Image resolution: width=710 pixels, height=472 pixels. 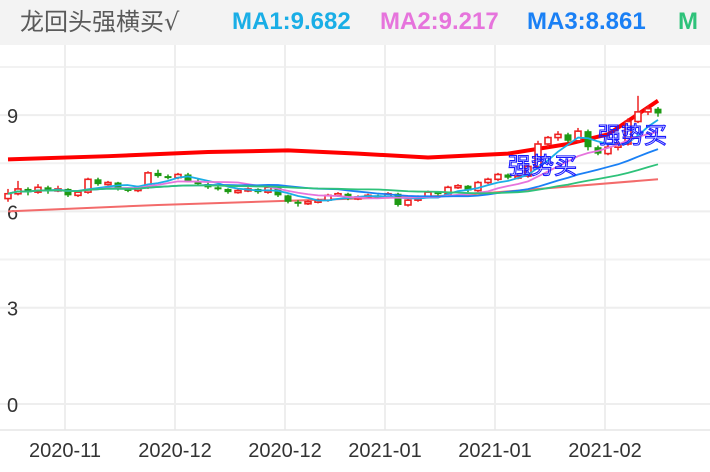 I want to click on ma4-value: M, so click(x=688, y=21).